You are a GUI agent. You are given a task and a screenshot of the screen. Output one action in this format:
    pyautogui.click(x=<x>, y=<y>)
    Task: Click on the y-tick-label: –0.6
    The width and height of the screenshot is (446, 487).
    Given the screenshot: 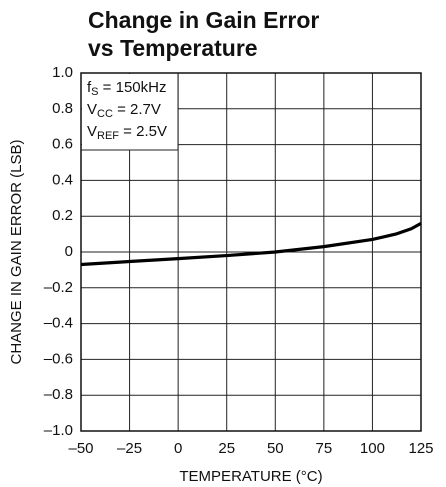 What is the action you would take?
    pyautogui.click(x=58, y=358)
    